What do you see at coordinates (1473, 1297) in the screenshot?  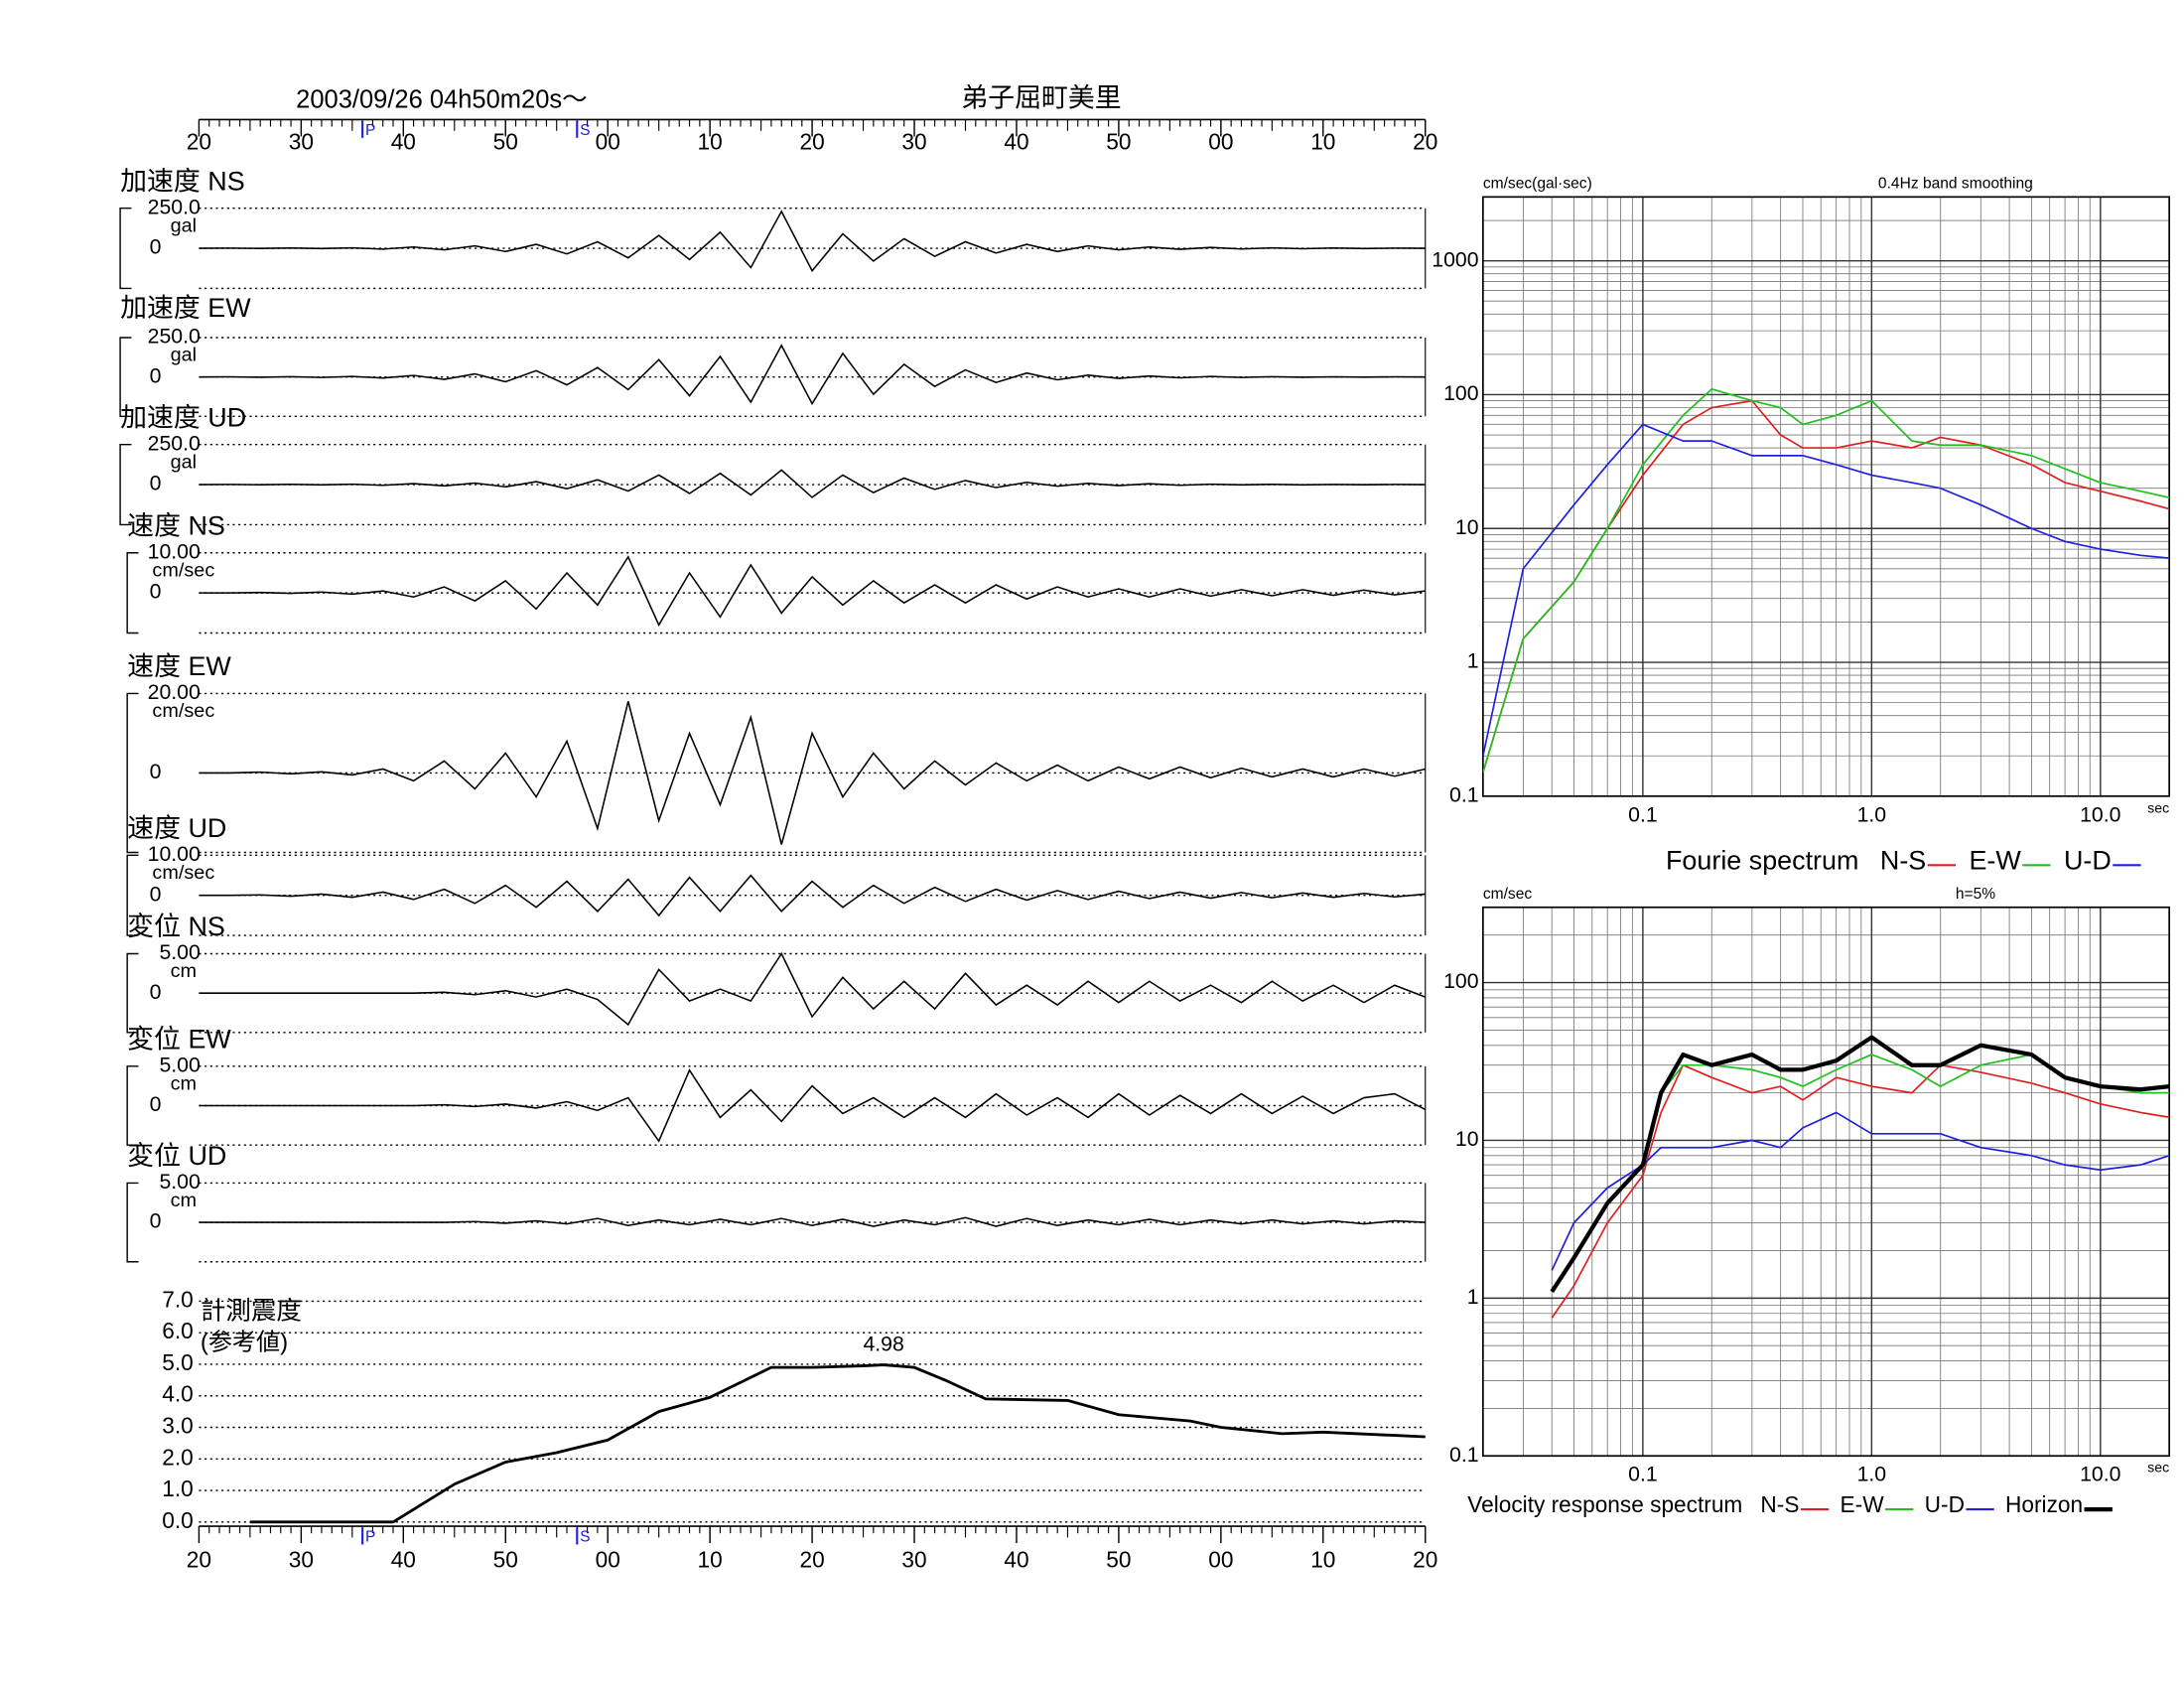 I see `y-tick-label: 1` at bounding box center [1473, 1297].